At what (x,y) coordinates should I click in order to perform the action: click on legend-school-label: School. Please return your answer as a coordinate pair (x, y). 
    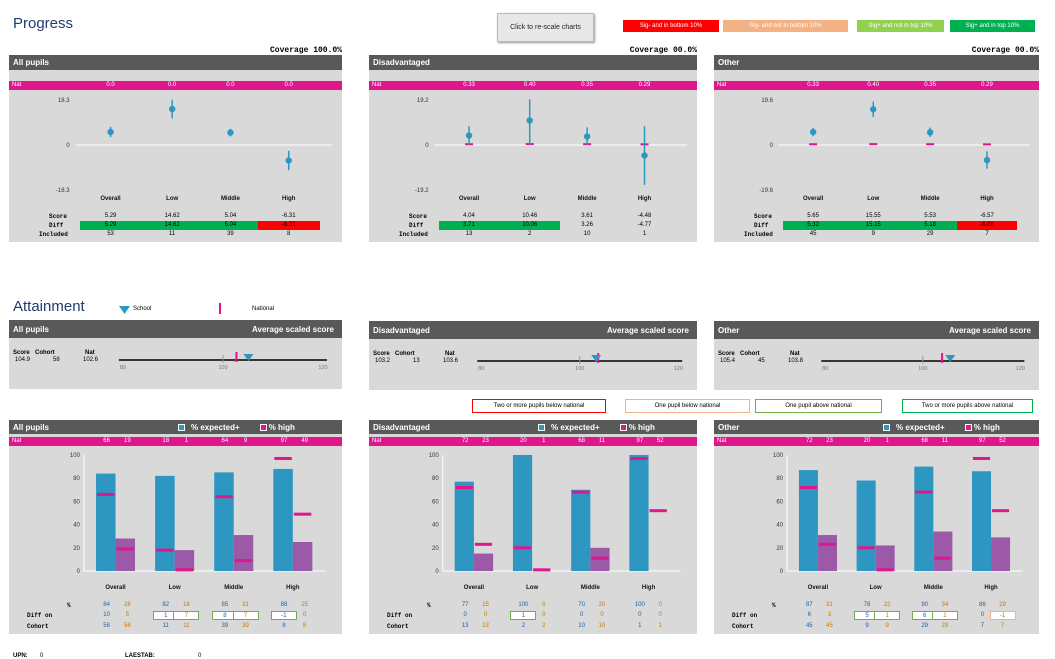
    Looking at the image, I should click on (142, 309).